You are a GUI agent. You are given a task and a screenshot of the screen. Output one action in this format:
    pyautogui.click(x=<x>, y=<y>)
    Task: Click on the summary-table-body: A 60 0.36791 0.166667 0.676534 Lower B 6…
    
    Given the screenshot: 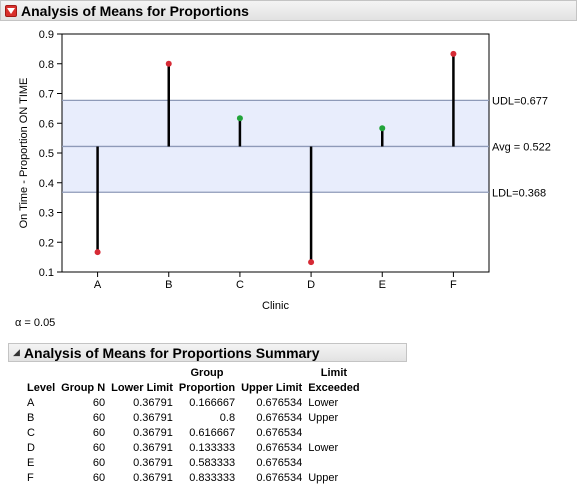 What is the action you would take?
    pyautogui.click(x=193, y=441)
    